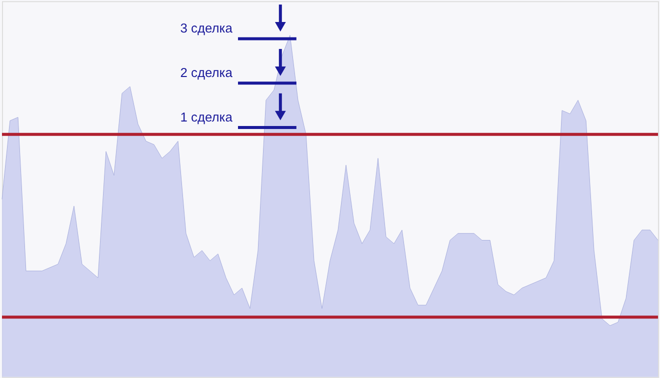 The height and width of the screenshot is (378, 660). What do you see at coordinates (207, 72) in the screenshot?
I see `annotation: 2 сделка` at bounding box center [207, 72].